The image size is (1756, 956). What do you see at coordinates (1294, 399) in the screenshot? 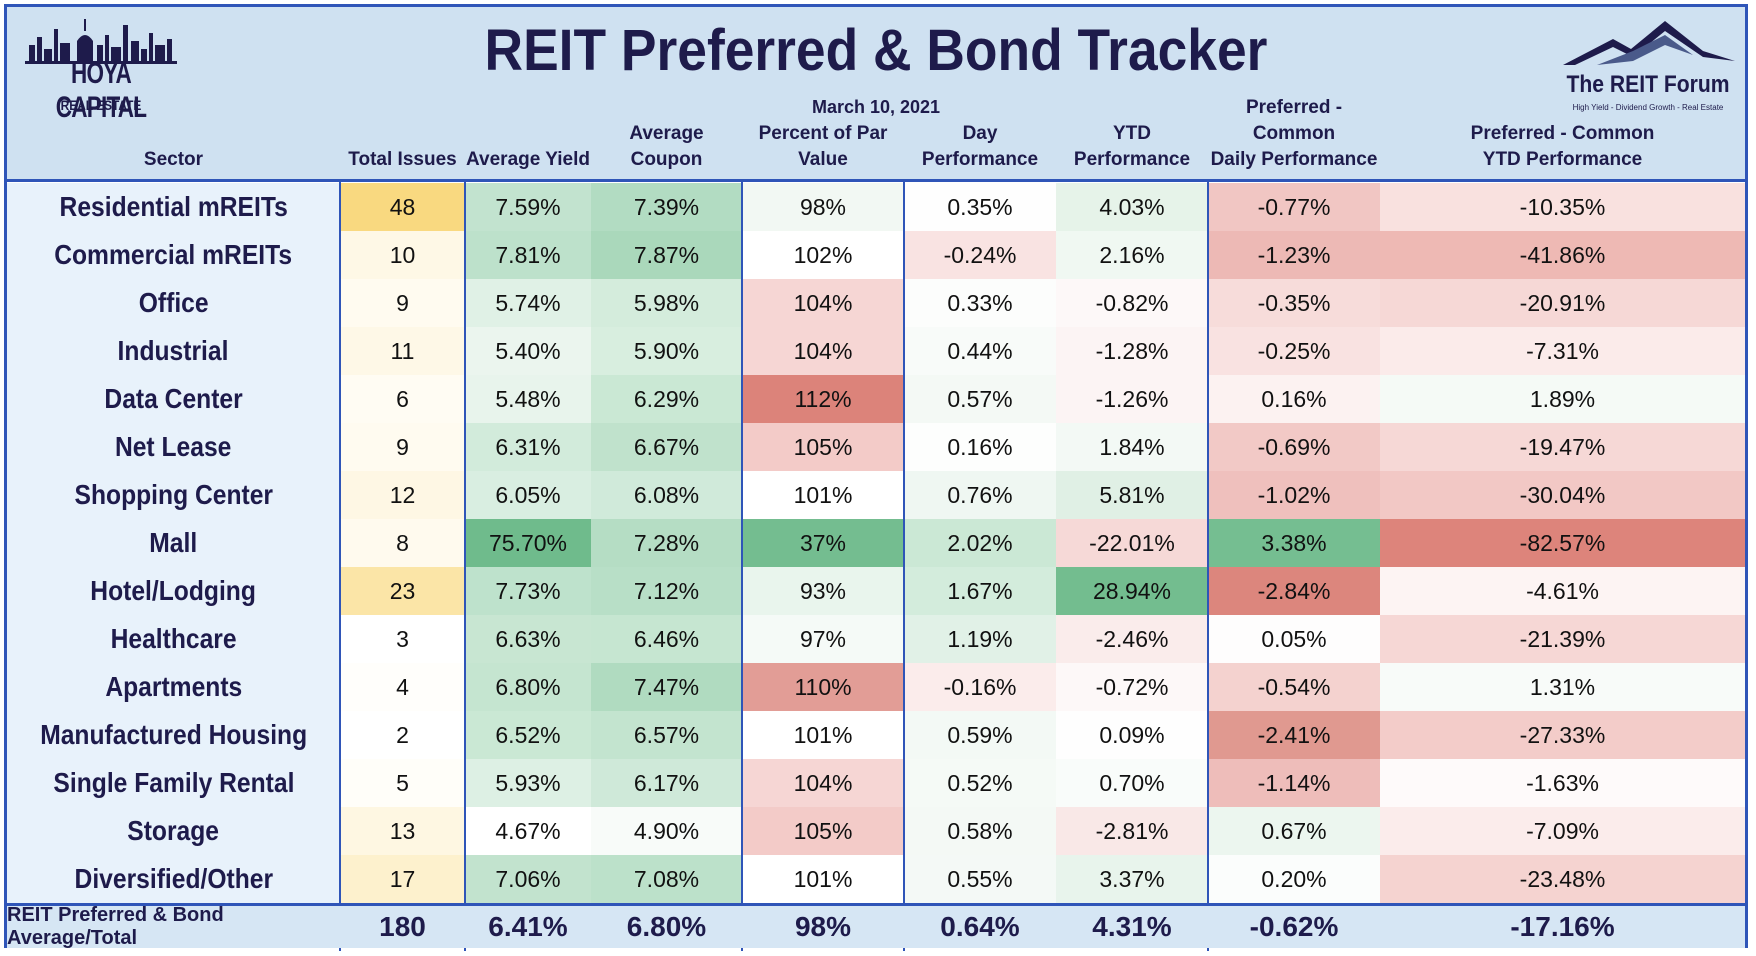
I see `cell-pc-daily-performance: 0.16%` at bounding box center [1294, 399].